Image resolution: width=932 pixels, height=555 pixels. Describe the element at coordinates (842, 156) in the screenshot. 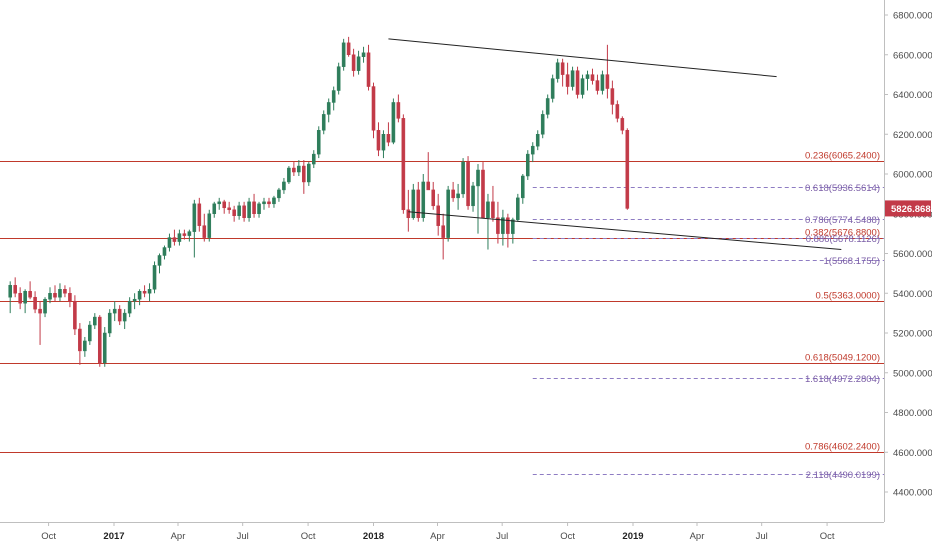

I see `fib-level-label: 0.236(6065.2400)` at that location.